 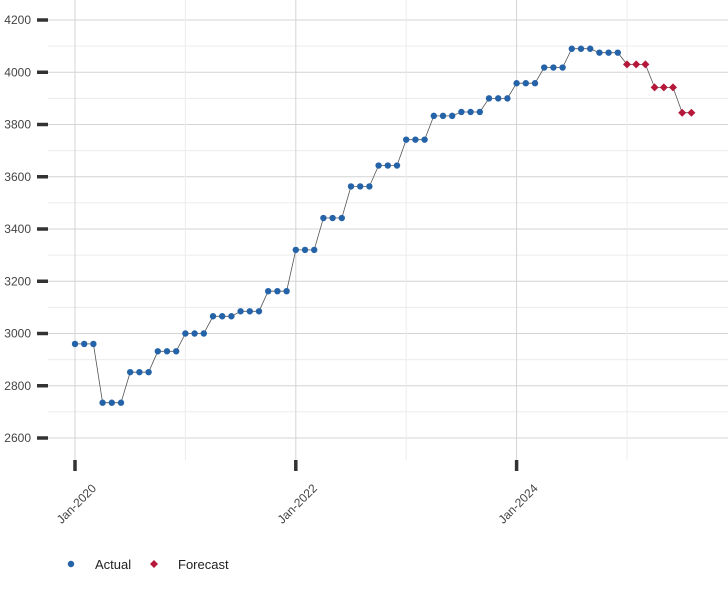 I want to click on y-tick-label: 2800, so click(x=17, y=386).